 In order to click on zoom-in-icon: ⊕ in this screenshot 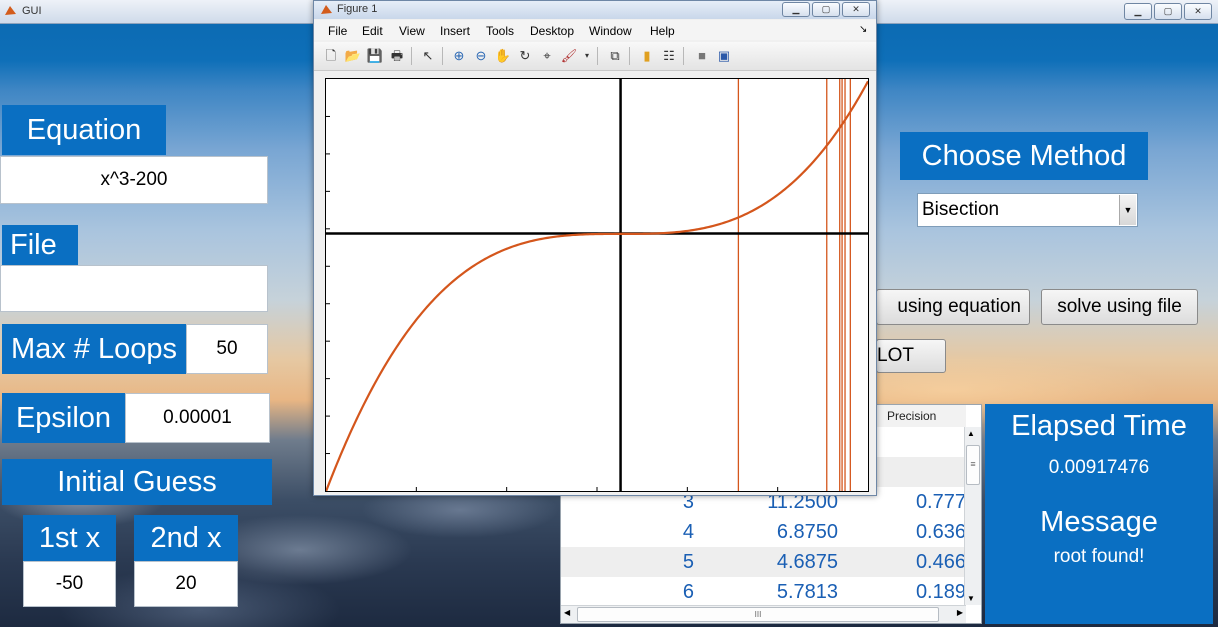, I will do `click(459, 55)`.